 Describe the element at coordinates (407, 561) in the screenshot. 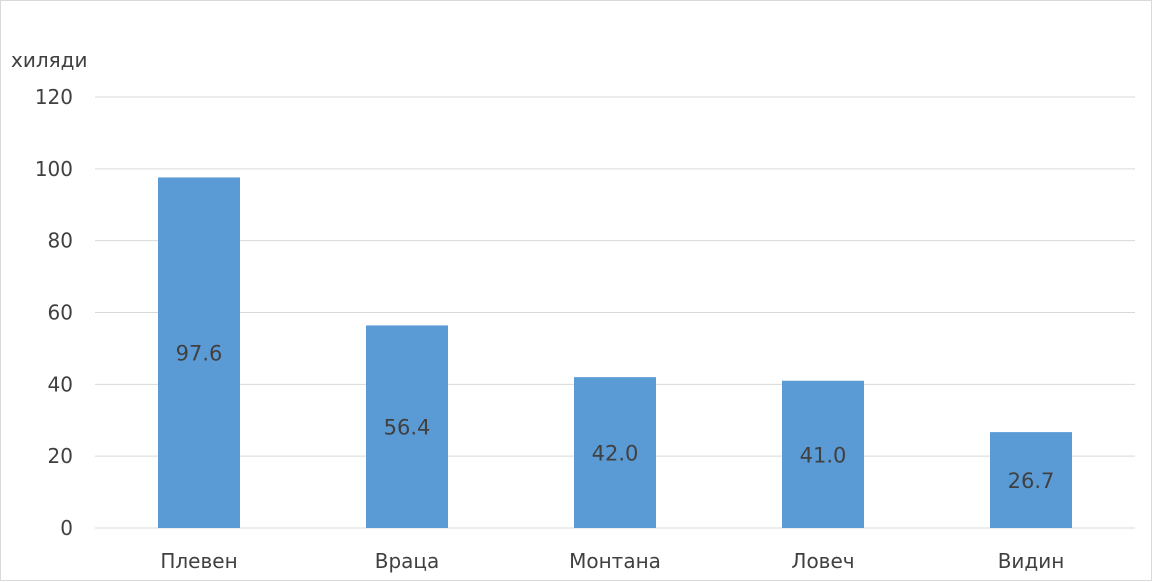

I see `x-category-label: Враца` at that location.